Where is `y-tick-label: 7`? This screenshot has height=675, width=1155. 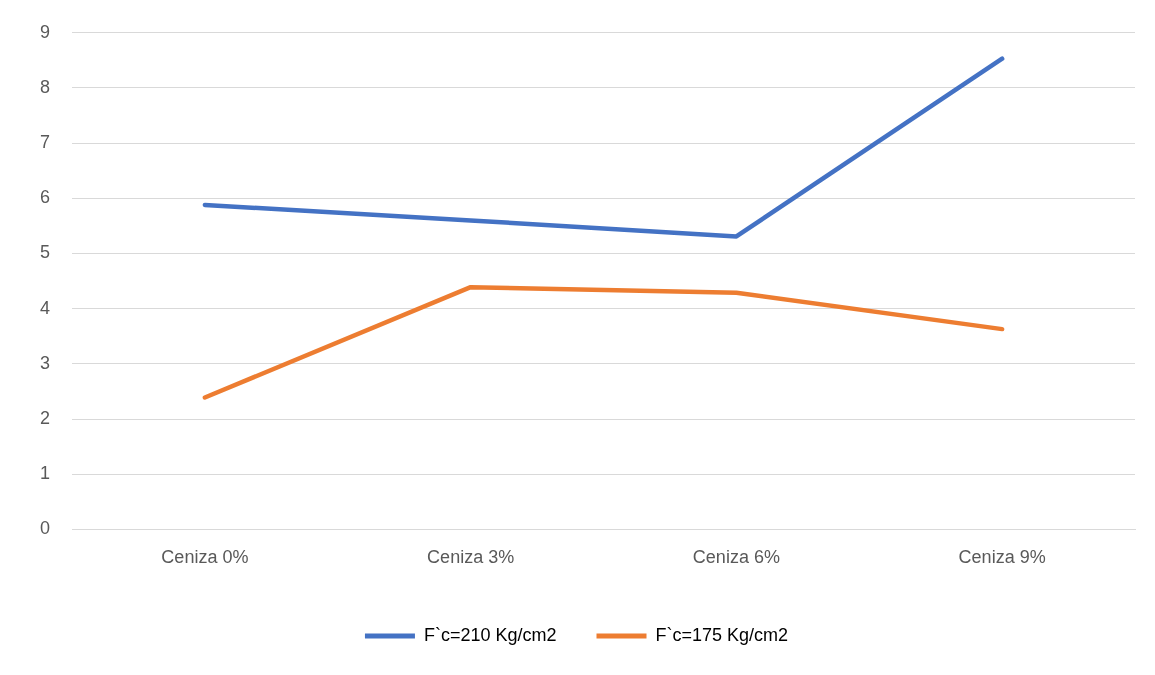
y-tick-label: 7 is located at coordinates (45, 142).